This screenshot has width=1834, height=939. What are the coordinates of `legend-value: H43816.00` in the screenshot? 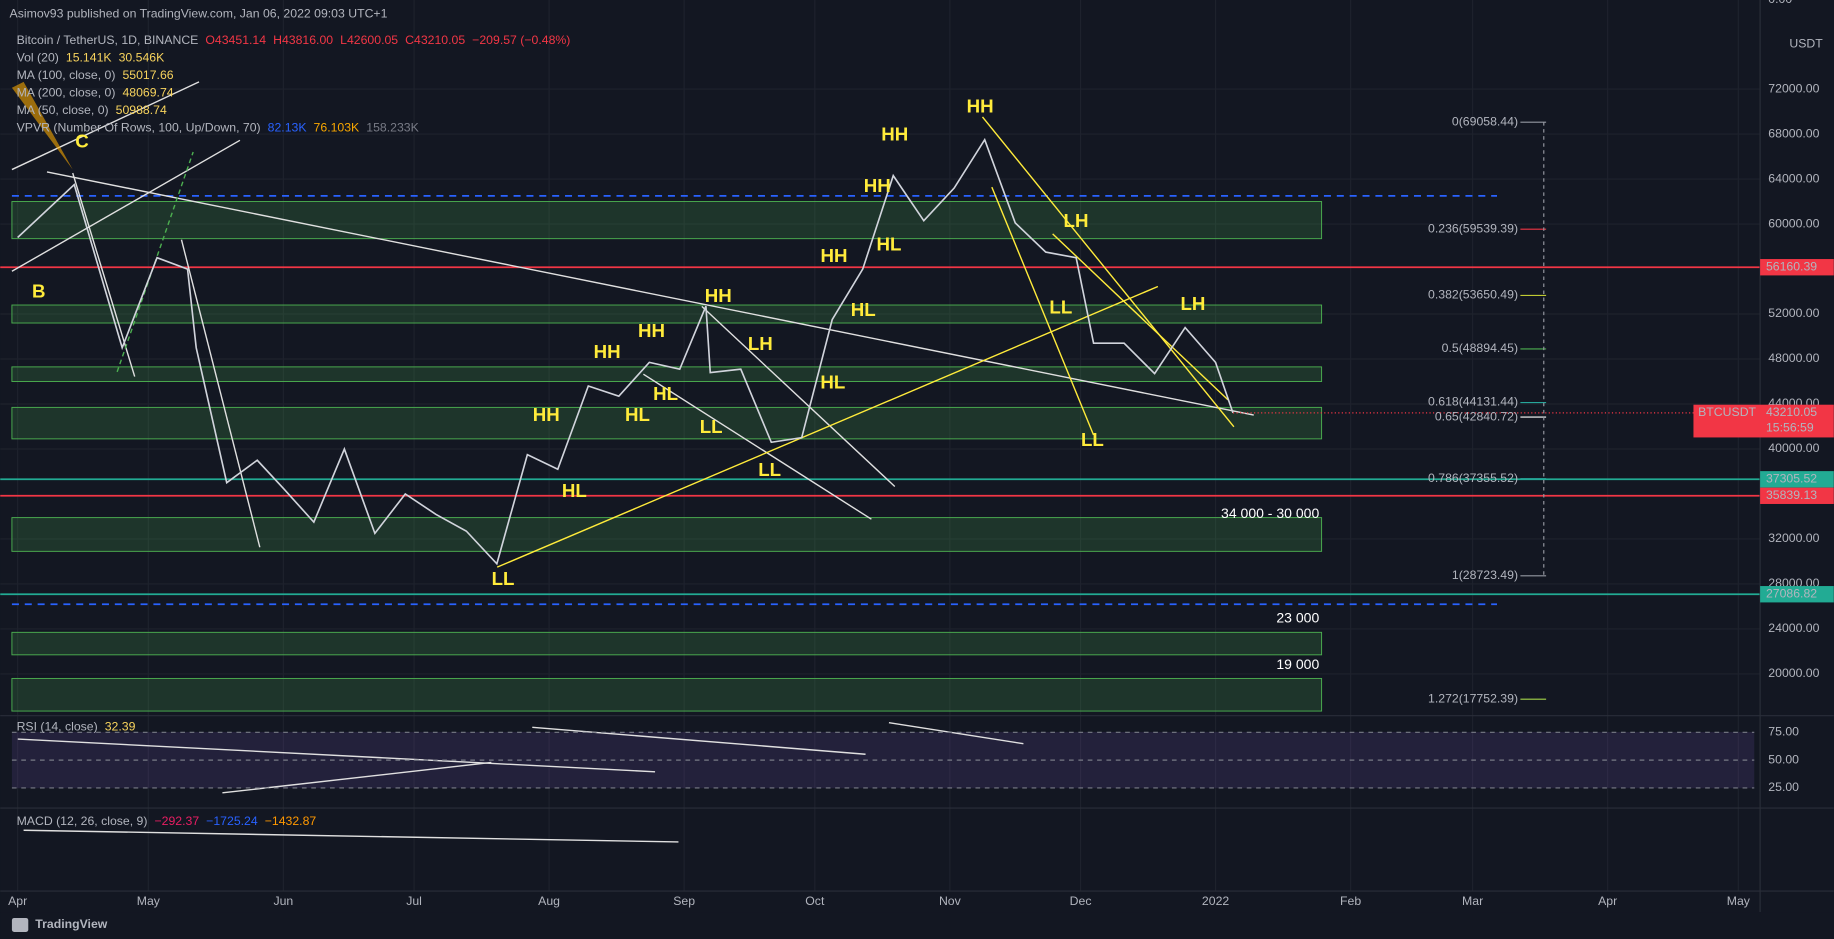 It's located at (303, 40).